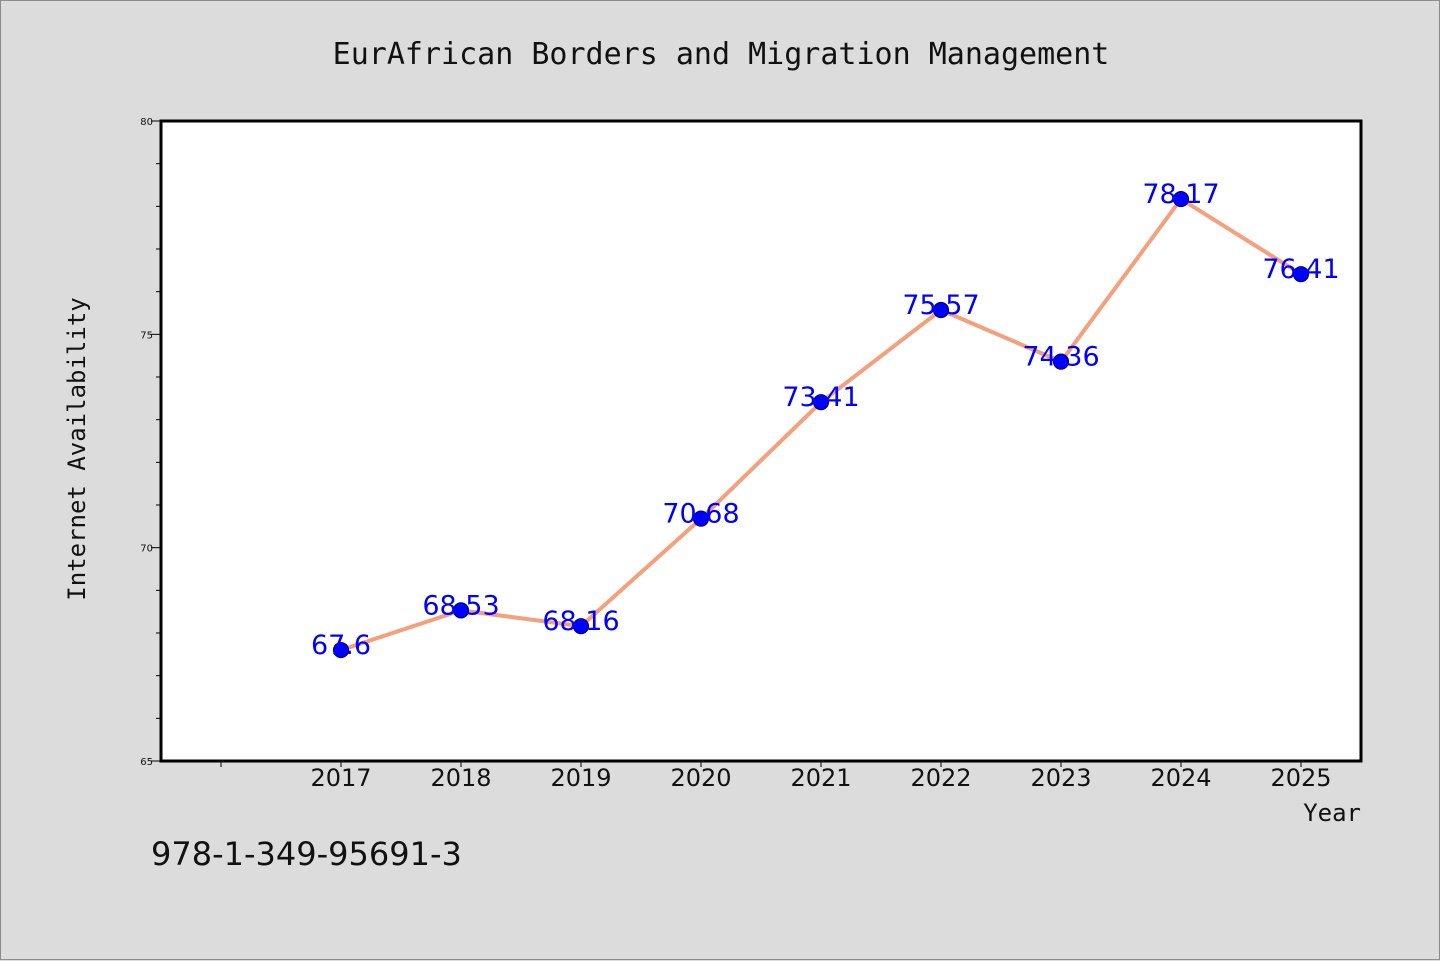 The width and height of the screenshot is (1440, 961). I want to click on x-tick-label: 2021, so click(820, 778).